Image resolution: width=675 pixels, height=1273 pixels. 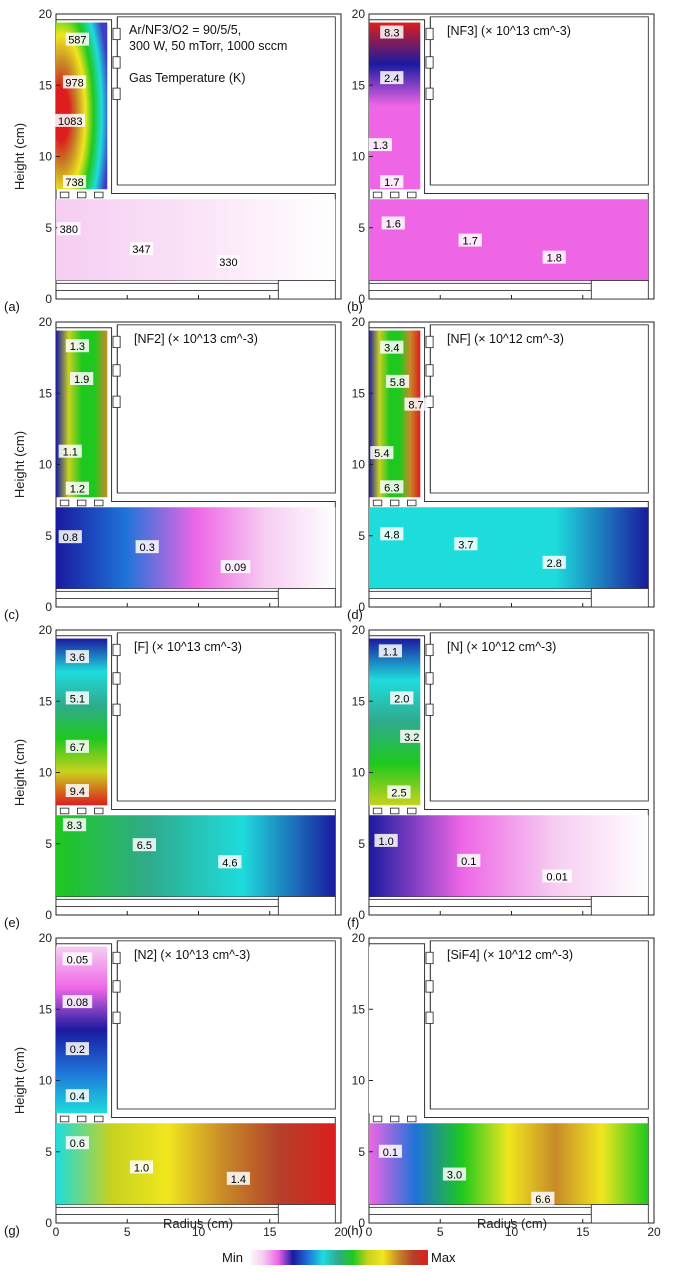 I want to click on contour-label: 9.4, so click(x=77, y=792).